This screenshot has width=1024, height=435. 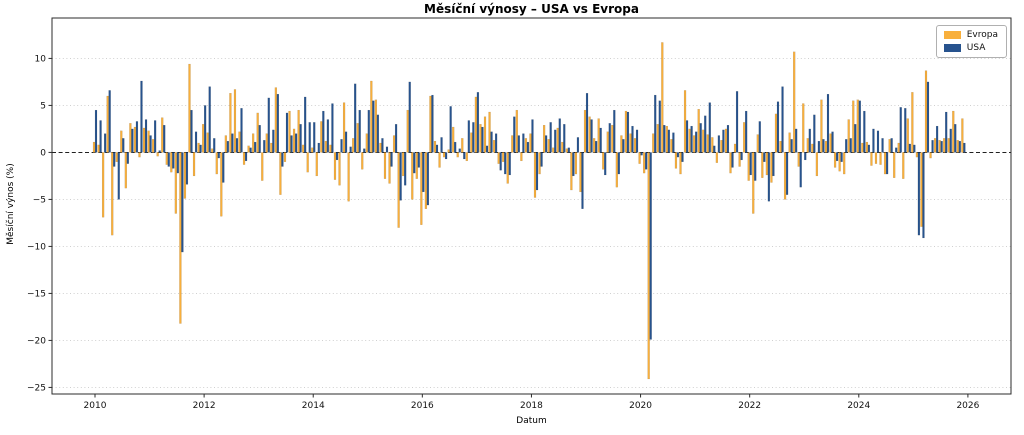 I want to click on x-tick-label: 2014, so click(x=313, y=406).